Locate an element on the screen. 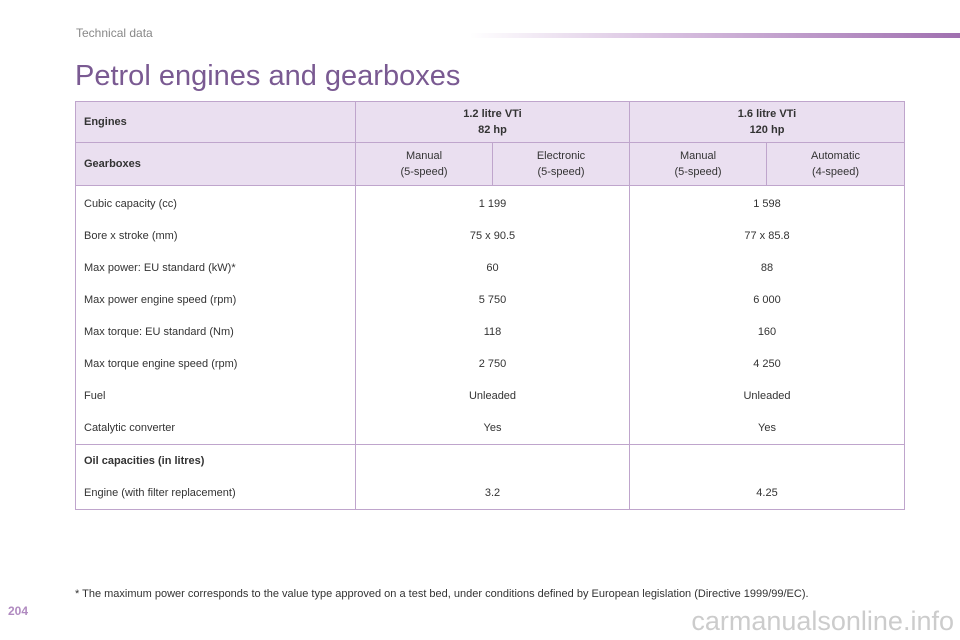  cell-text: 1 598 is located at coordinates (767, 204).